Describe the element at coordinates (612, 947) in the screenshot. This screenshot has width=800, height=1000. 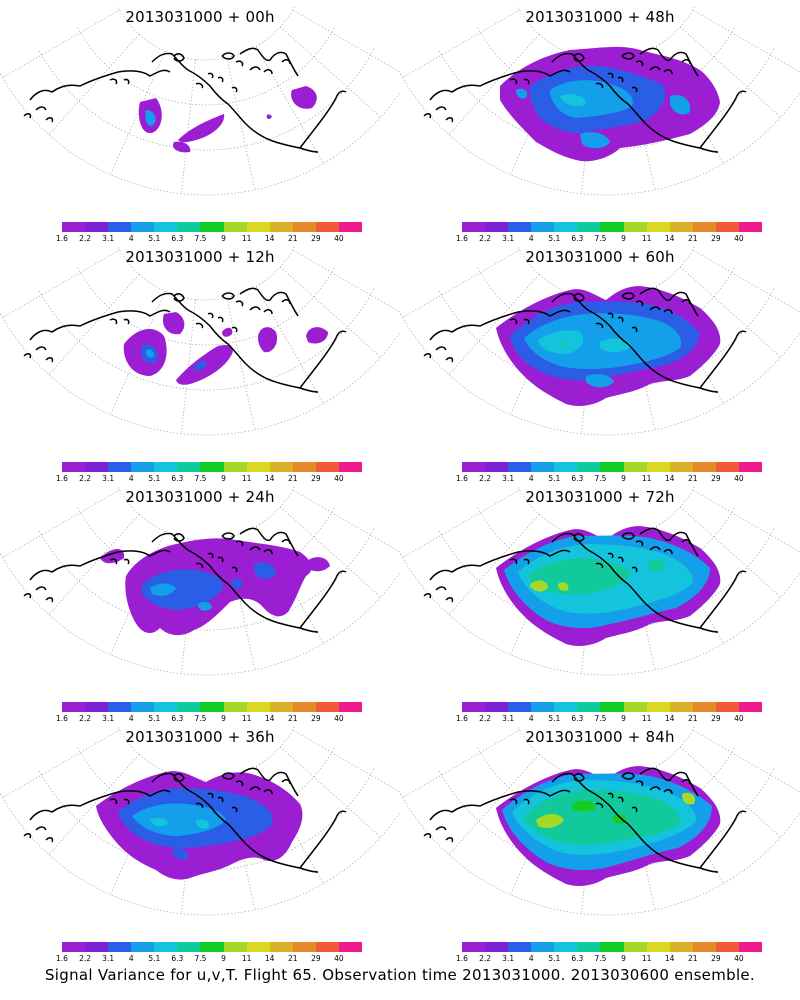
I see `colorbar` at that location.